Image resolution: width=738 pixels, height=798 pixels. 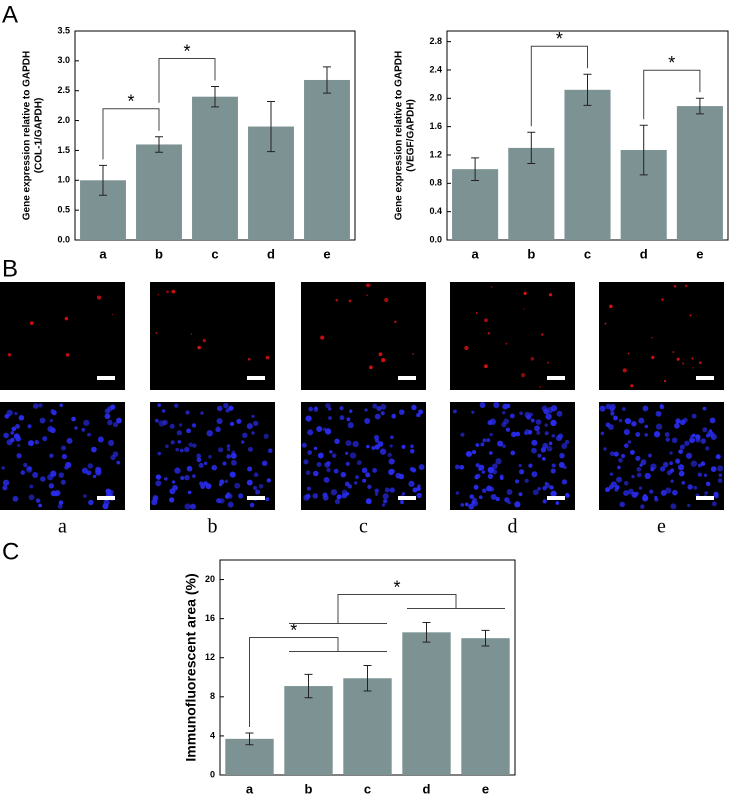 I want to click on x-tick-label: a, so click(x=475, y=253).